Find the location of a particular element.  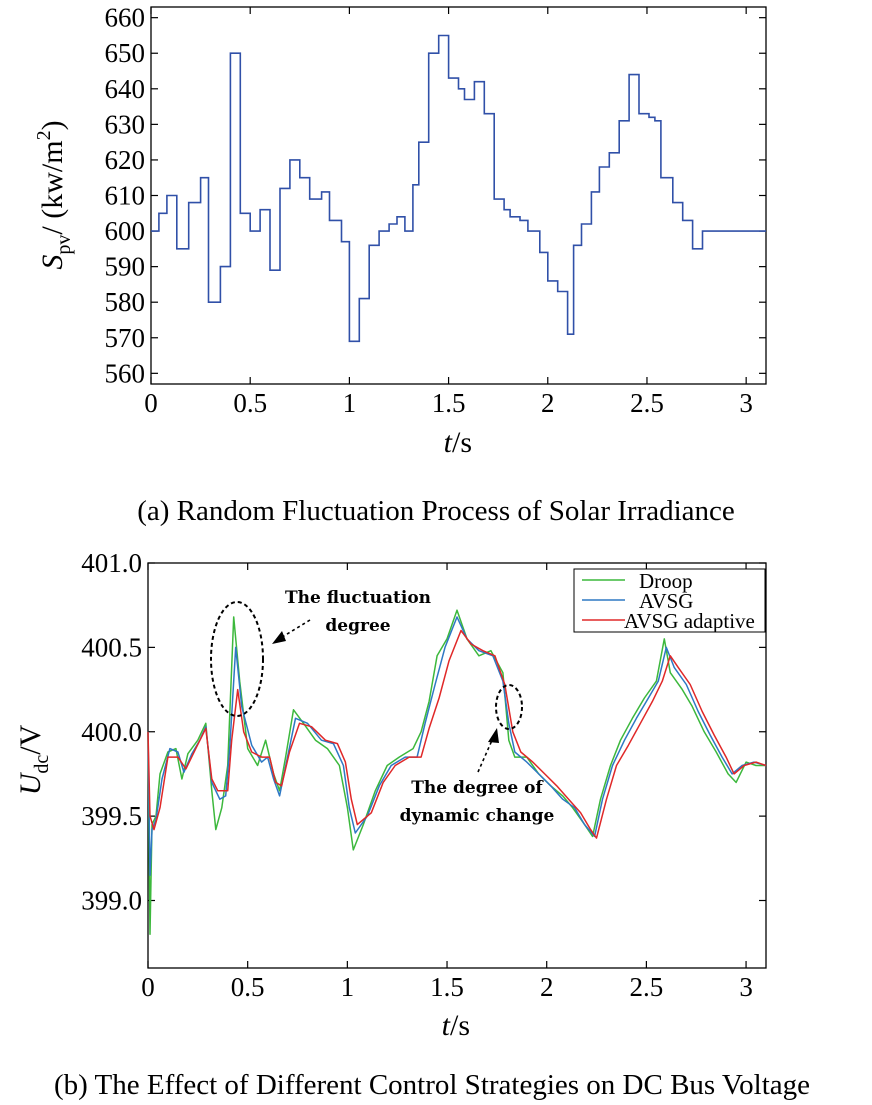

fluctuation-ellipse is located at coordinates (237, 659).